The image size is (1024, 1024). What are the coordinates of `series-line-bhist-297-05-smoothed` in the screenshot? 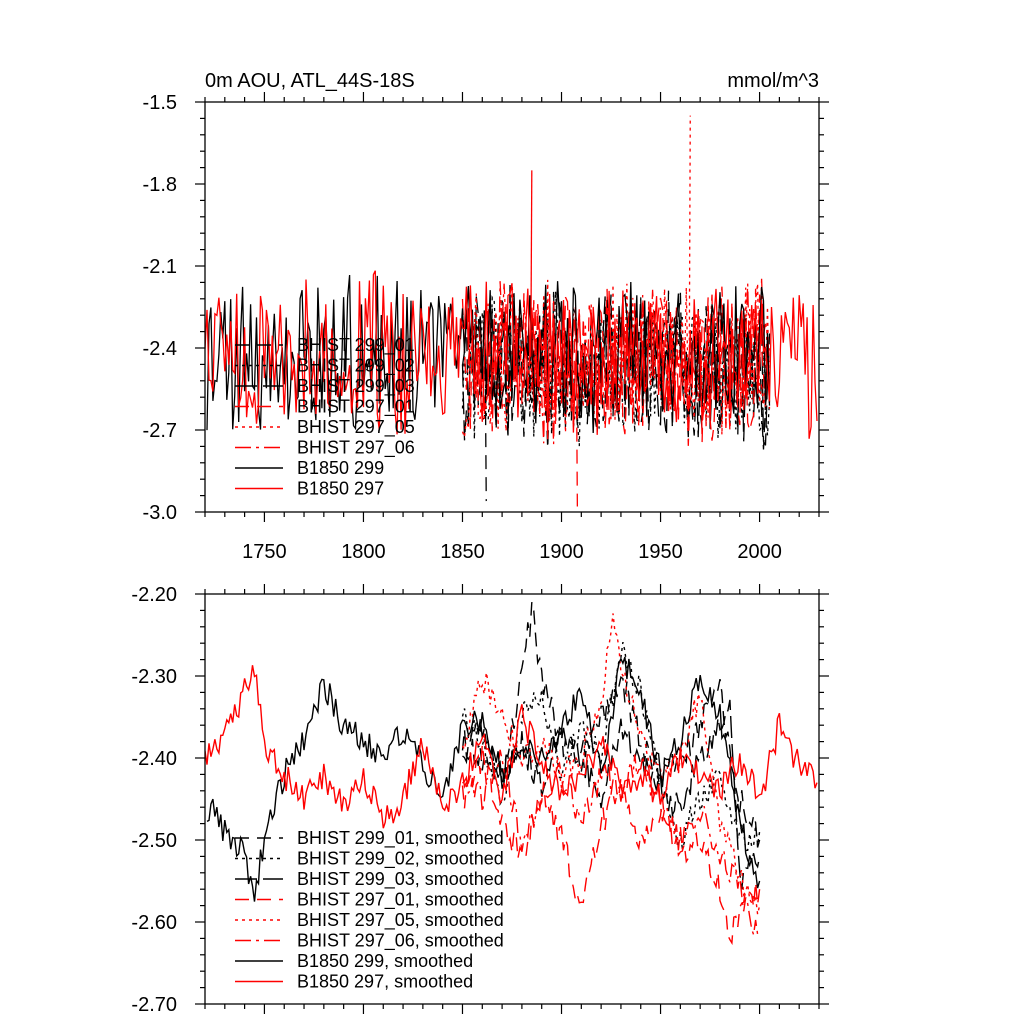 It's located at (611, 764).